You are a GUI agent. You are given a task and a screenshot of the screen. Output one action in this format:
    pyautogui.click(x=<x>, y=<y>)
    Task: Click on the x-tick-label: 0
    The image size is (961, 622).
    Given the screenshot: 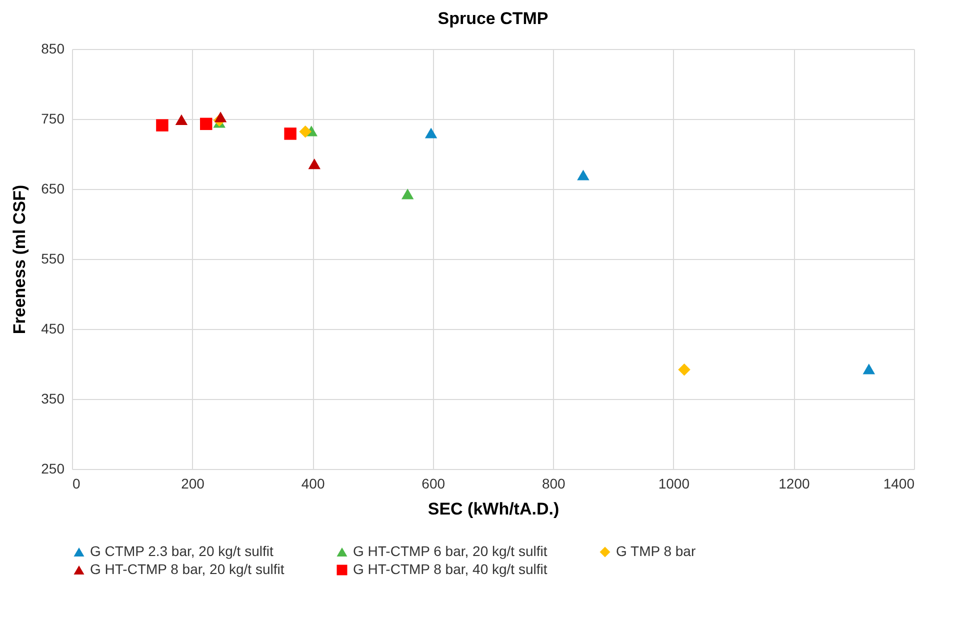 What is the action you would take?
    pyautogui.click(x=76, y=484)
    